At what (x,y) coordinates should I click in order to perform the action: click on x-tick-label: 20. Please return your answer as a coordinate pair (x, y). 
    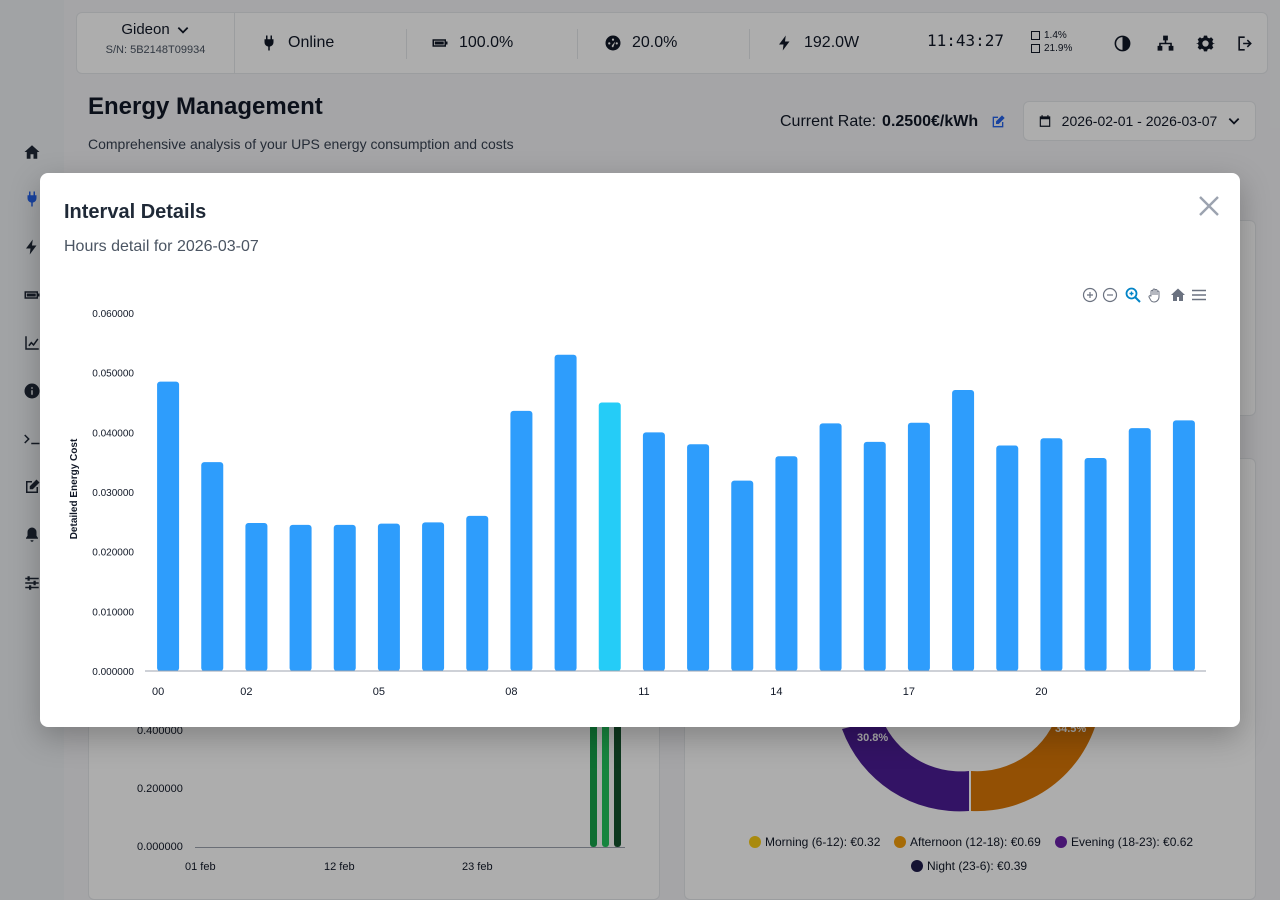
    Looking at the image, I should click on (1041, 692).